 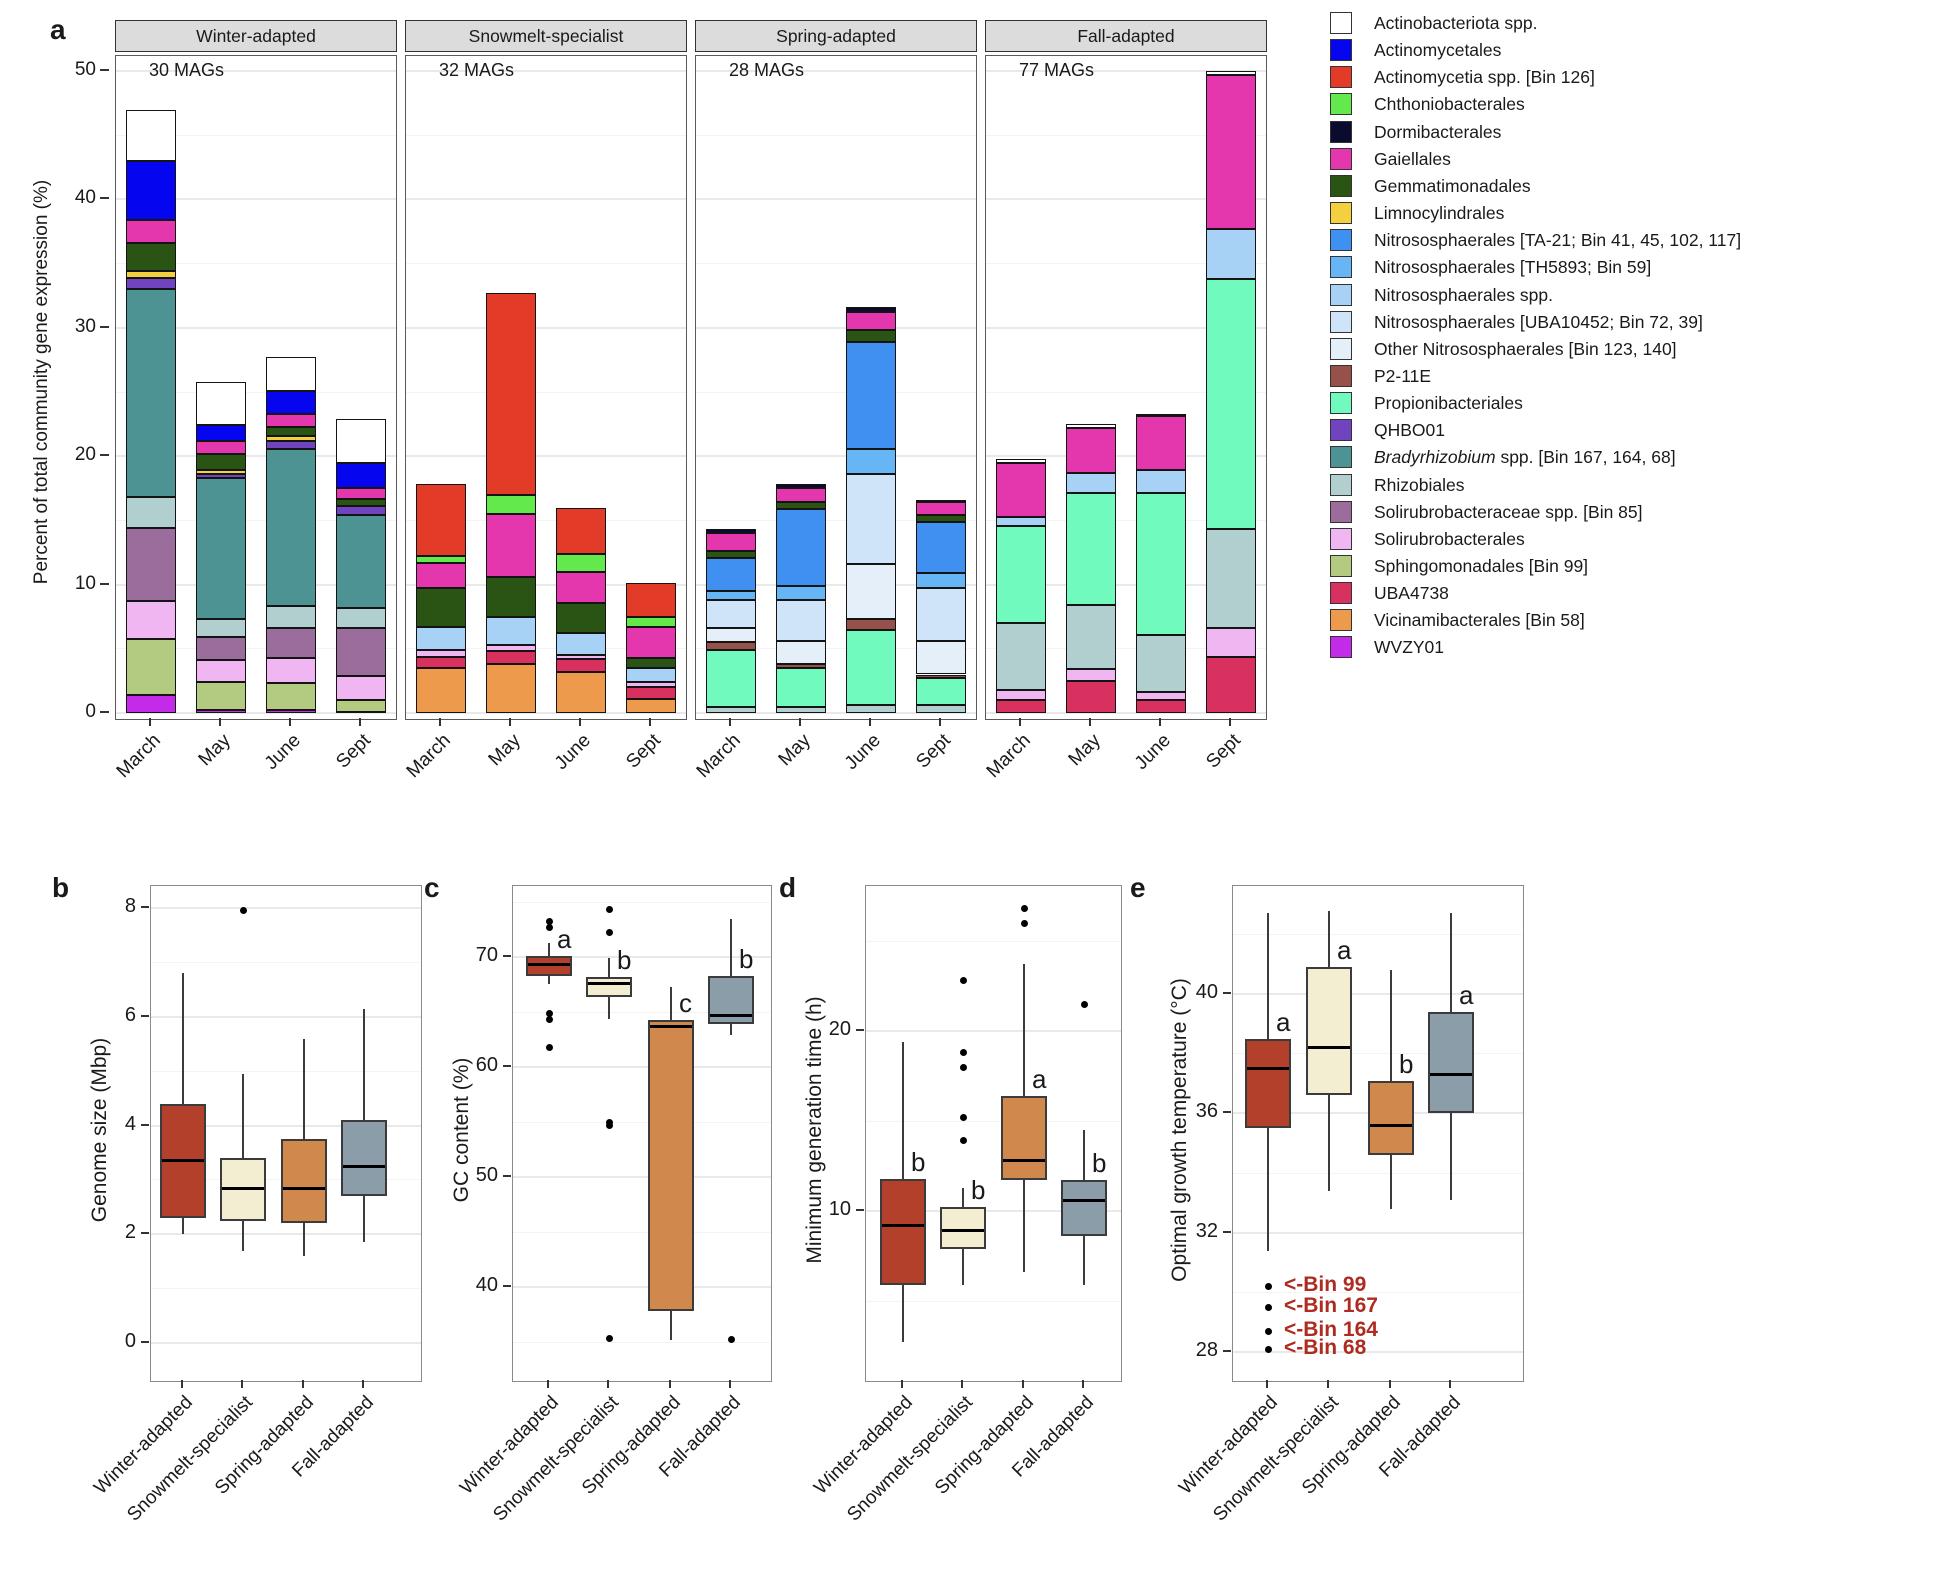 What do you see at coordinates (836, 387) in the screenshot?
I see `facet-plot-area` at bounding box center [836, 387].